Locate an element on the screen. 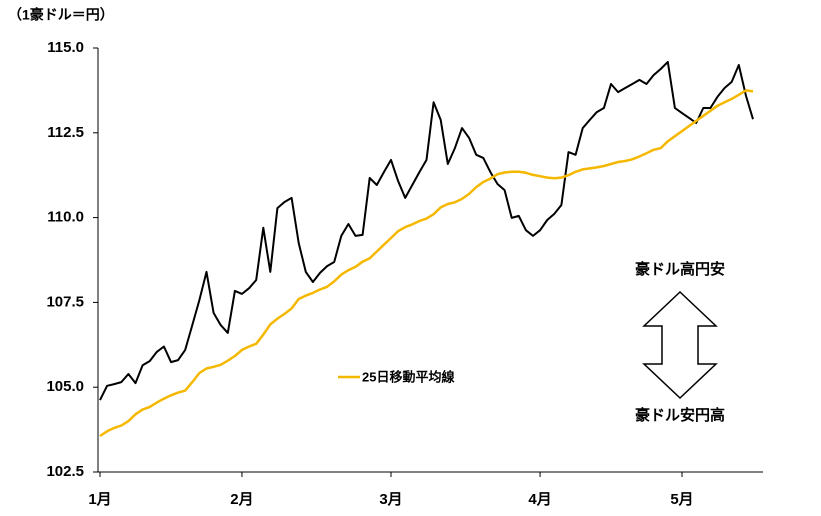 This screenshot has height=516, width=821. annotation: 豪ドル安円高 is located at coordinates (680, 415).